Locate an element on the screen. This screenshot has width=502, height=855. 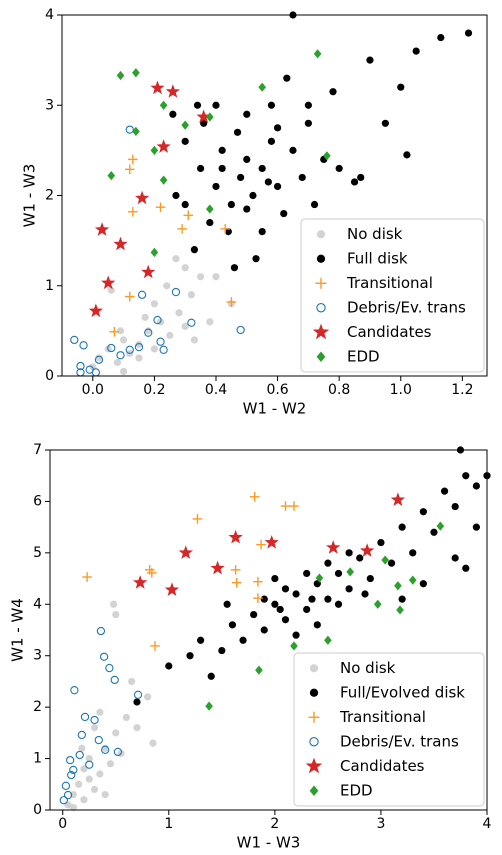
y-tick-label: 3 is located at coordinates (37, 656).